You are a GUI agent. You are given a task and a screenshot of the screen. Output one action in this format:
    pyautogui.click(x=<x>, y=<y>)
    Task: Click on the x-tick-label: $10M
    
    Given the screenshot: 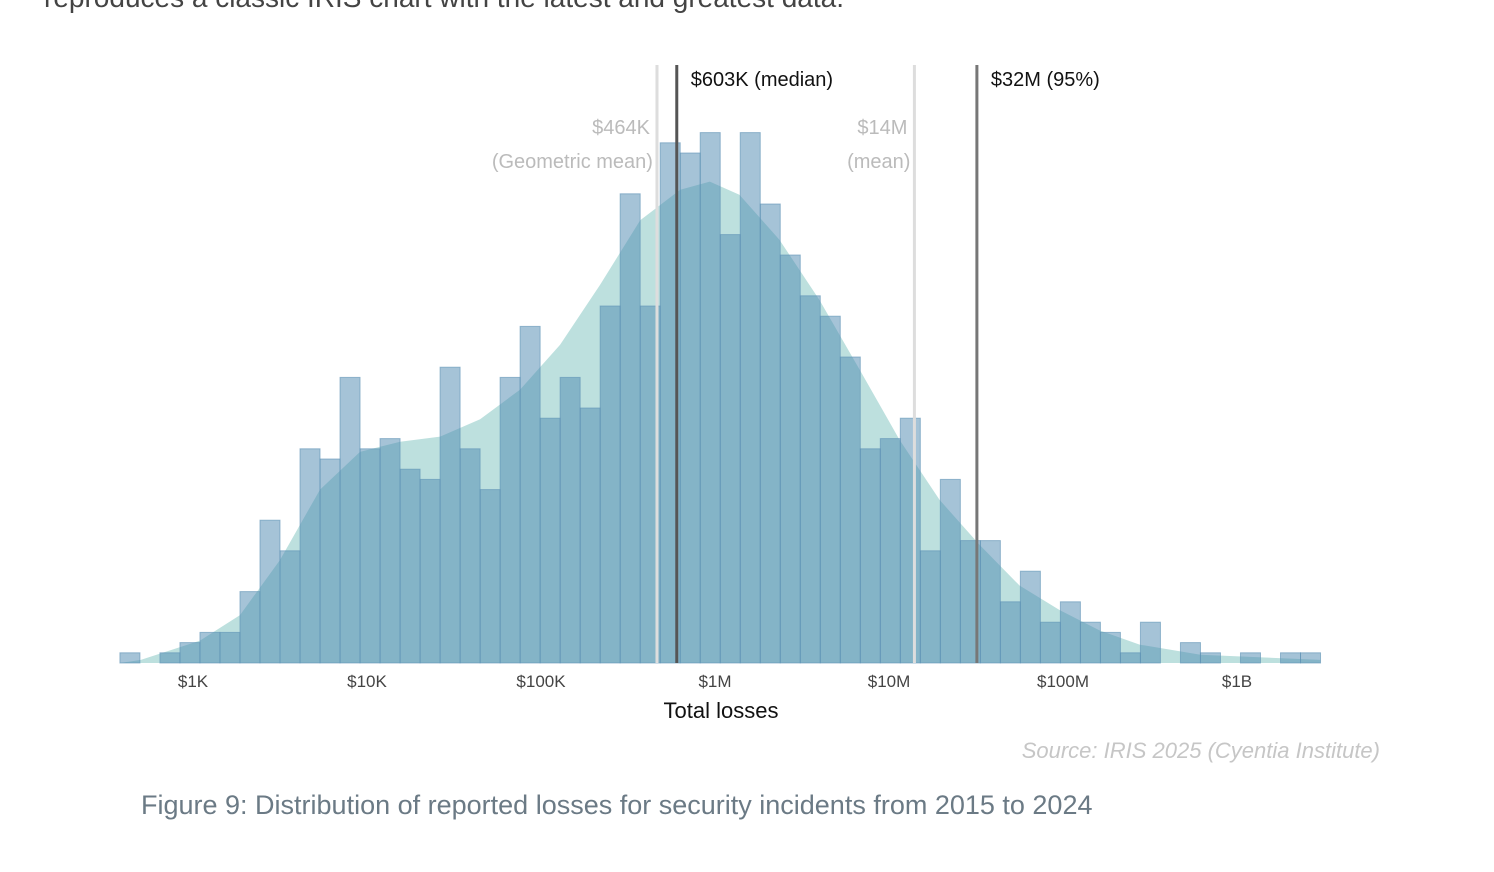 What is the action you would take?
    pyautogui.click(x=889, y=681)
    